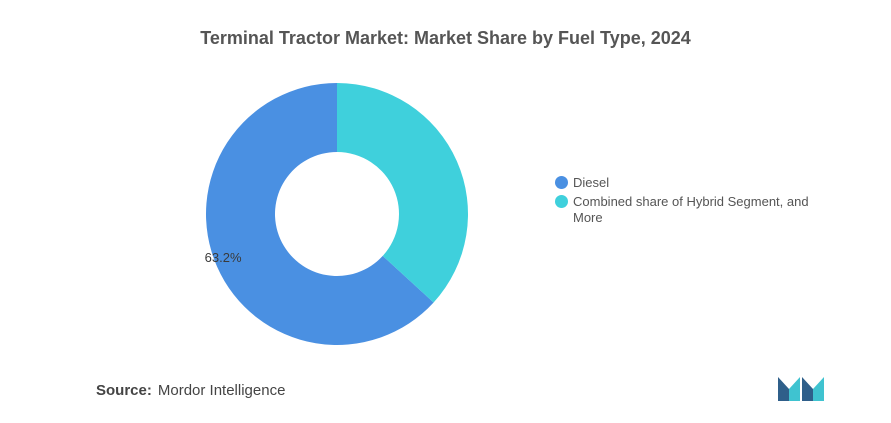 This screenshot has width=891, height=423. What do you see at coordinates (561, 201) in the screenshot?
I see `legend-swatch-hybrid` at bounding box center [561, 201].